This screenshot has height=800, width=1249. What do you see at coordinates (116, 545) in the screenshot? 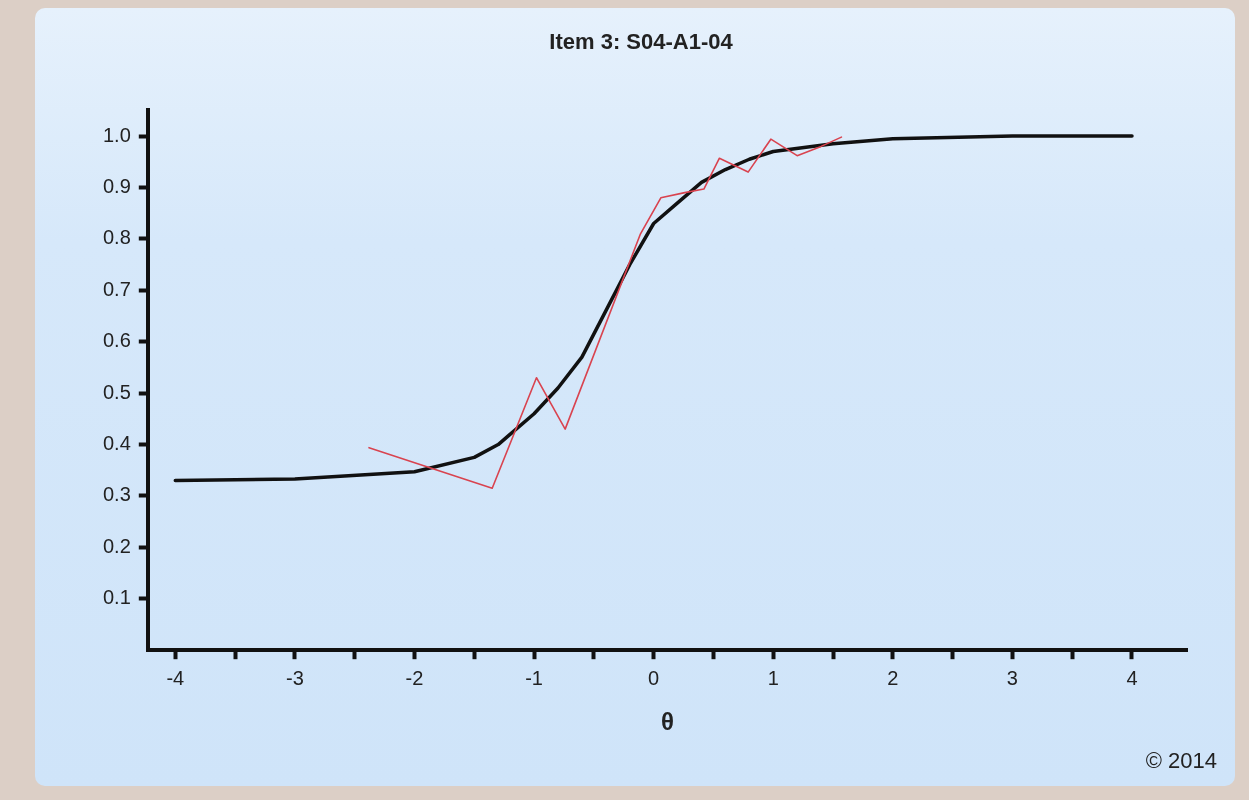
I see `y-tick-label: 0.2` at bounding box center [116, 545].